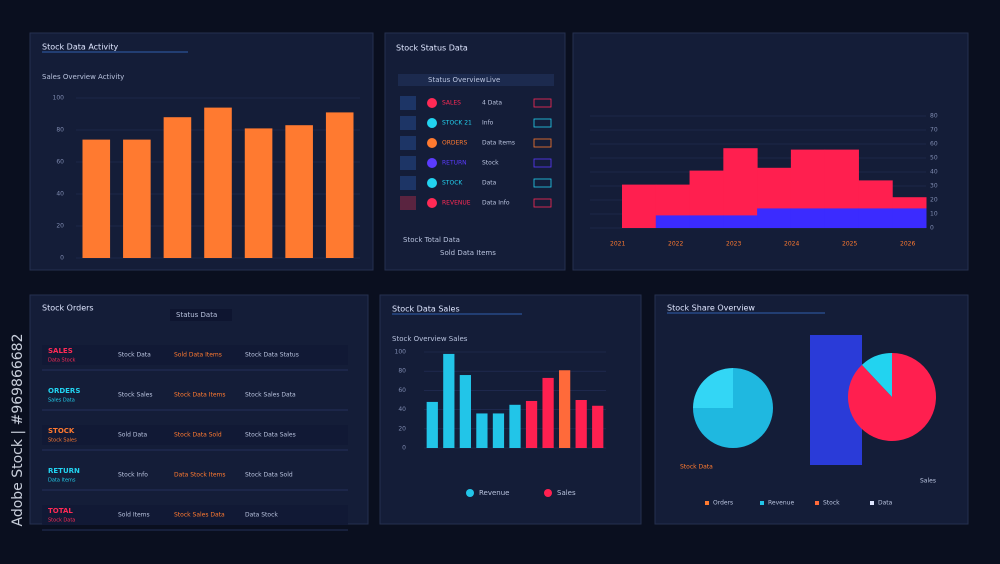 The image size is (1000, 564). What do you see at coordinates (934, 130) in the screenshot?
I see `y-tick-label: 70` at bounding box center [934, 130].